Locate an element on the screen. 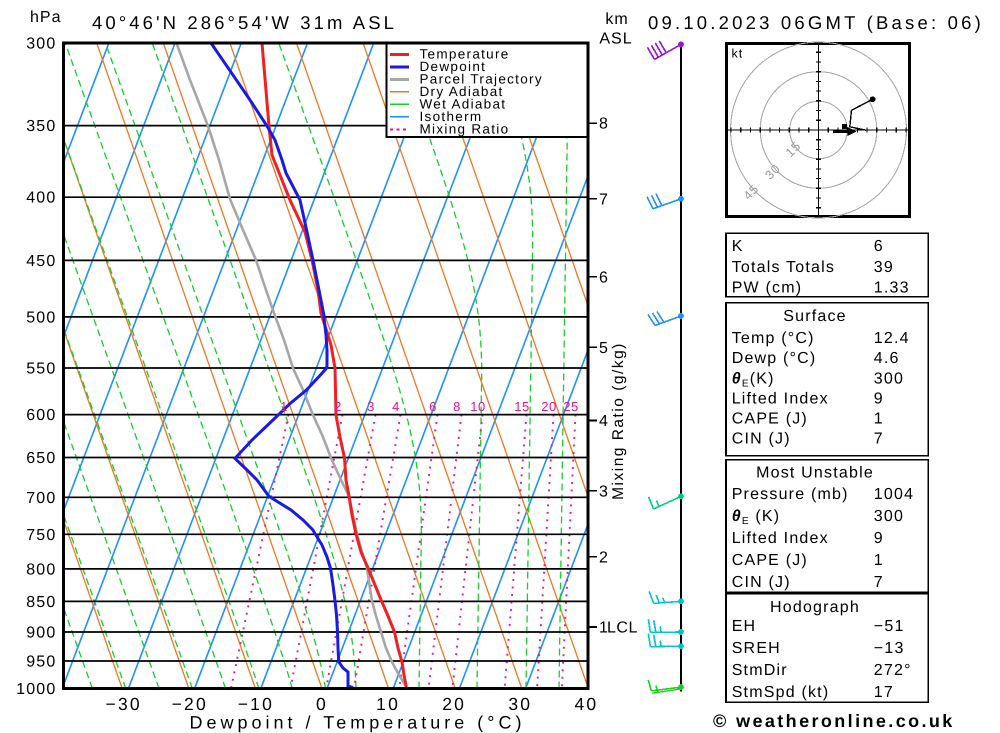  svg-text: 4.6 is located at coordinates (887, 358).